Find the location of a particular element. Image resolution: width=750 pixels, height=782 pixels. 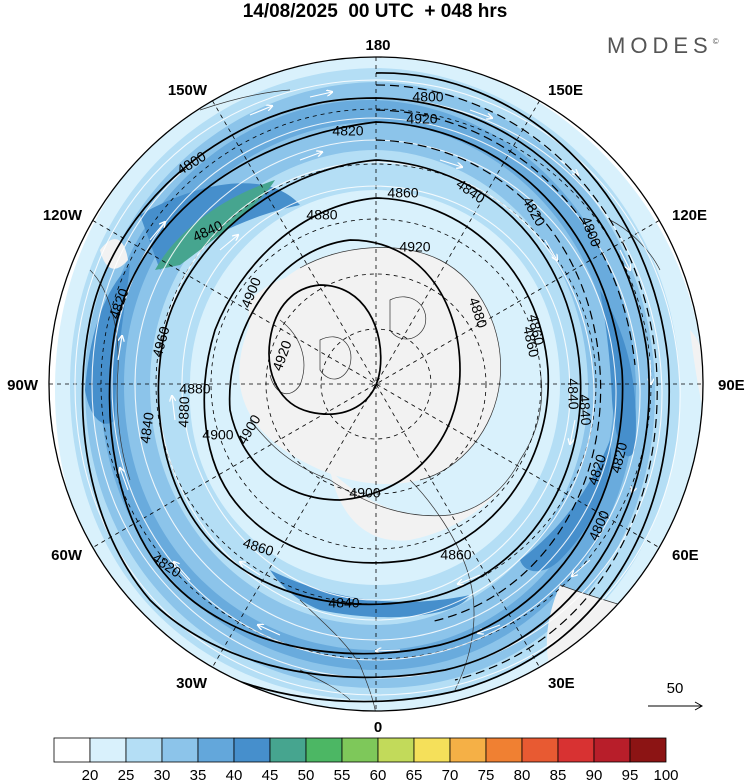

lon-label-150w: 150W is located at coordinates (188, 90).